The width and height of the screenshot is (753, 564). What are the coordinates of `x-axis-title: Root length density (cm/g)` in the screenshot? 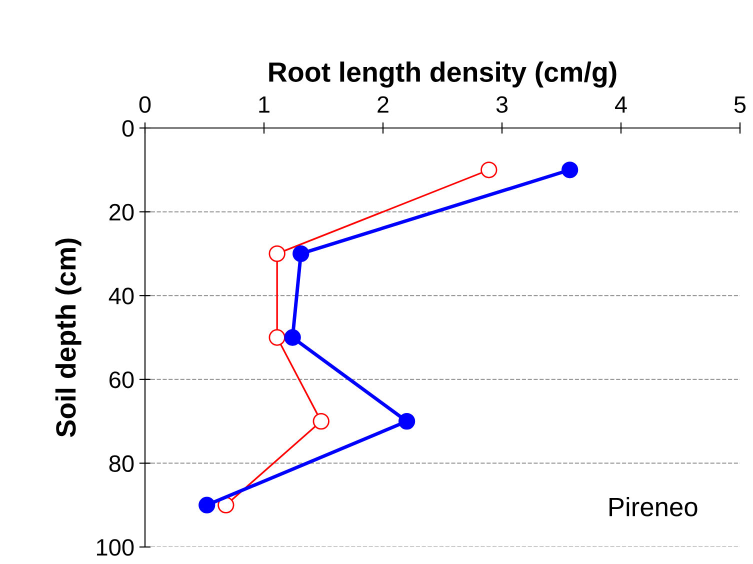 It's located at (442, 75).